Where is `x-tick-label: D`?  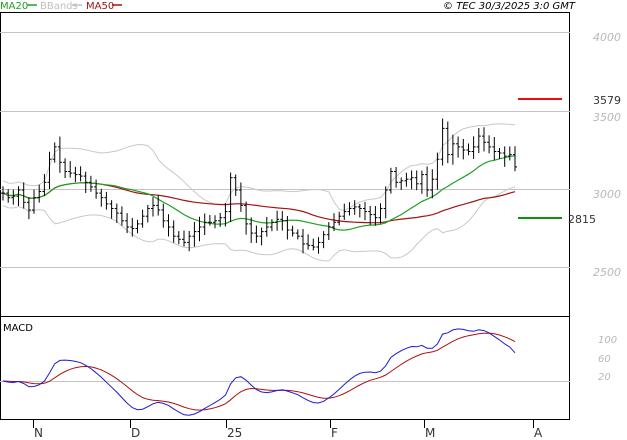 x-tick-label: D is located at coordinates (135, 433).